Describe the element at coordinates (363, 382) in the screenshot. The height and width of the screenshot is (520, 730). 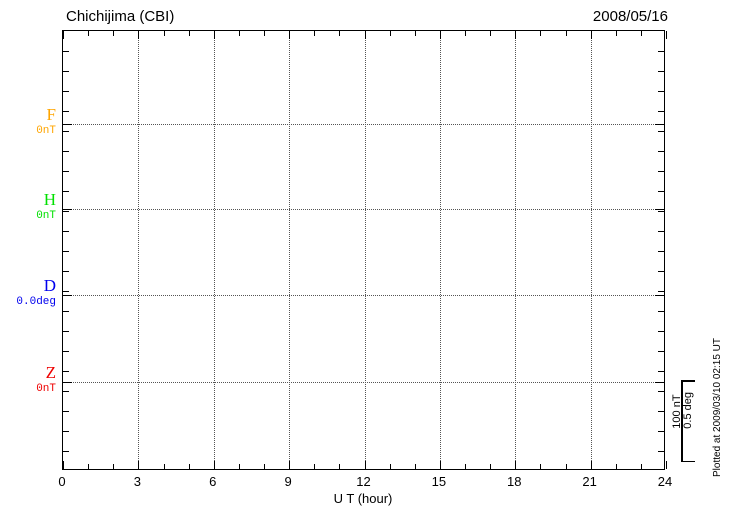
I see `baseline-gridline-z` at that location.